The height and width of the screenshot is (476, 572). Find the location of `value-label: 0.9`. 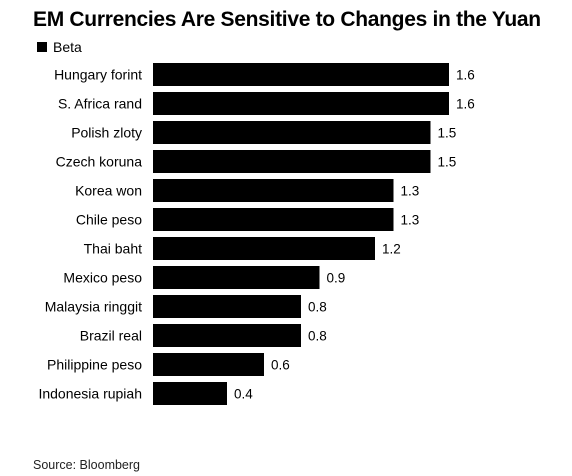

value-label: 0.9 is located at coordinates (336, 278).